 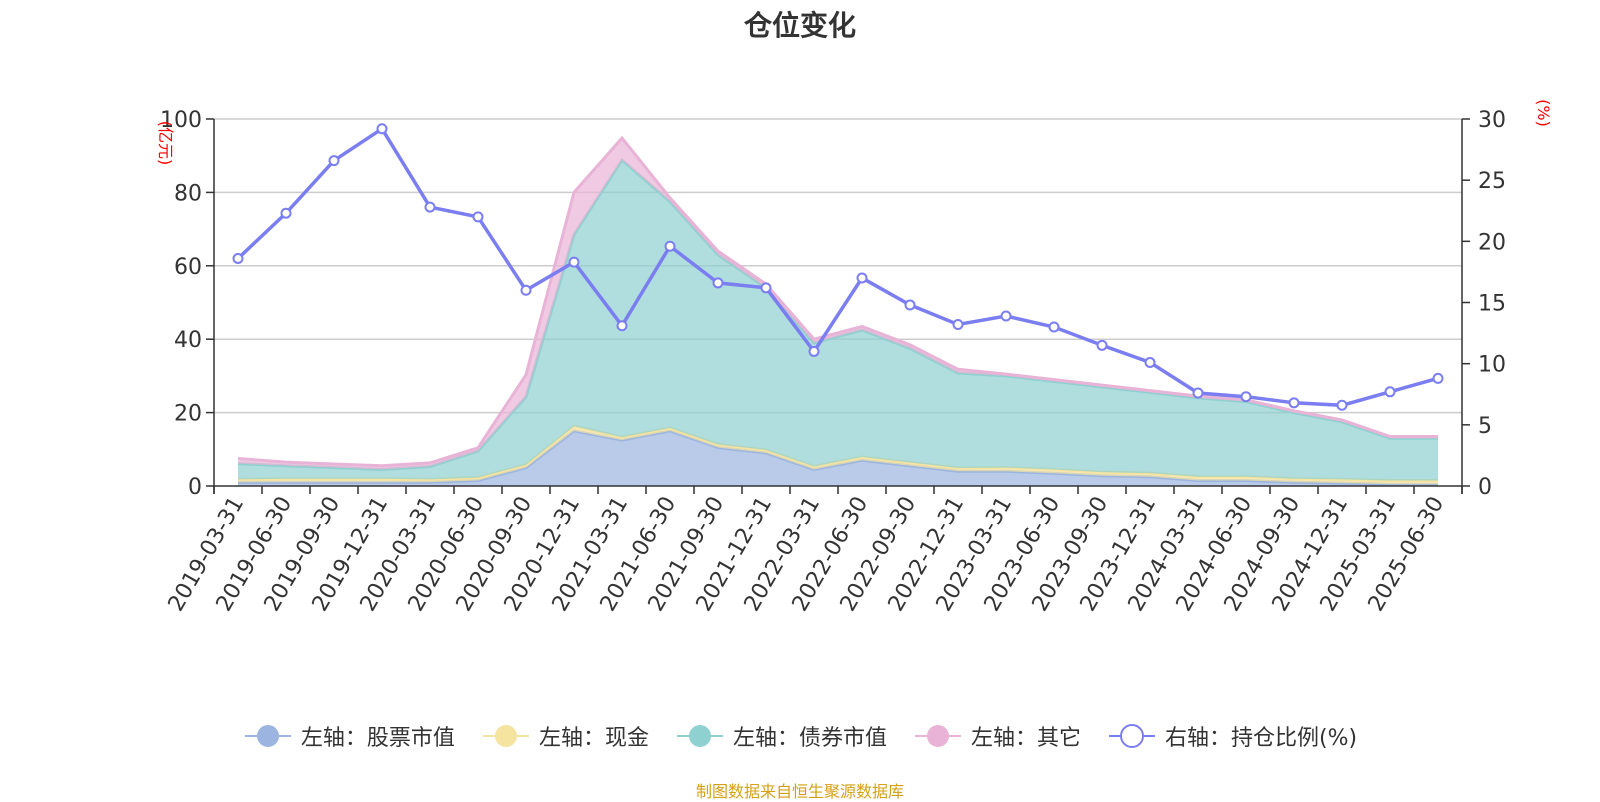 I want to click on right-tick-label: 0, so click(x=1485, y=487).